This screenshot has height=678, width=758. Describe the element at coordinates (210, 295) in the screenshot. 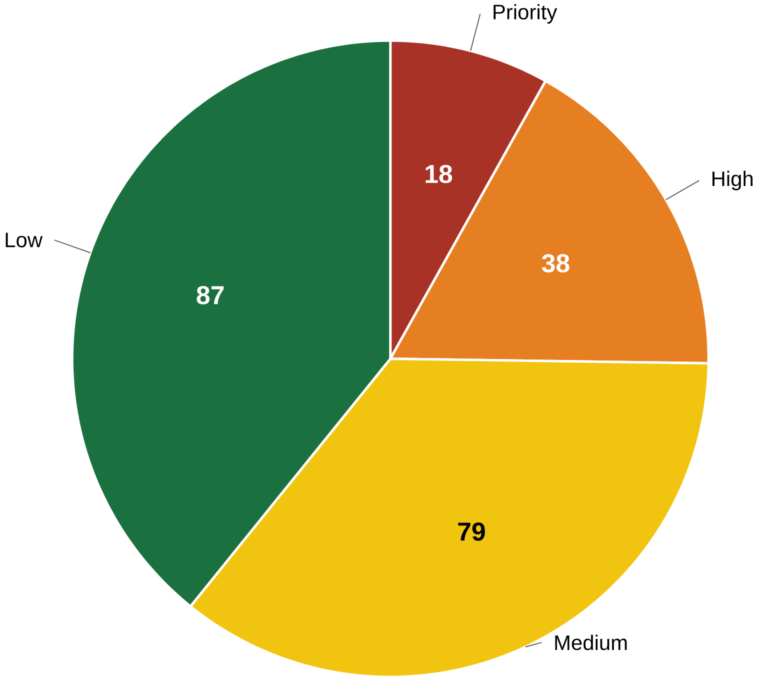

I see `data-label: 87` at that location.